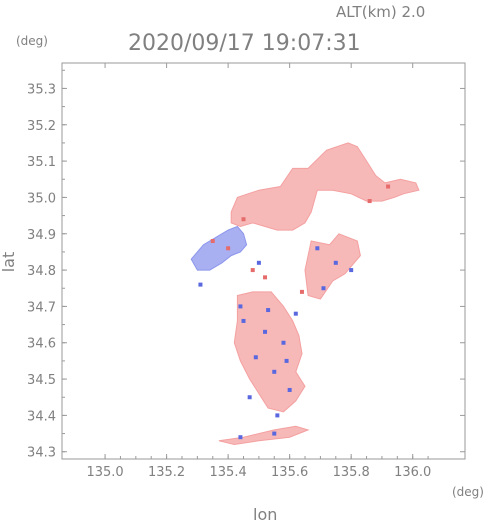 This screenshot has width=491, height=521. Describe the element at coordinates (244, 43) in the screenshot. I see `chart-timestamp-title: 2020/09/17 19:07:31` at that location.